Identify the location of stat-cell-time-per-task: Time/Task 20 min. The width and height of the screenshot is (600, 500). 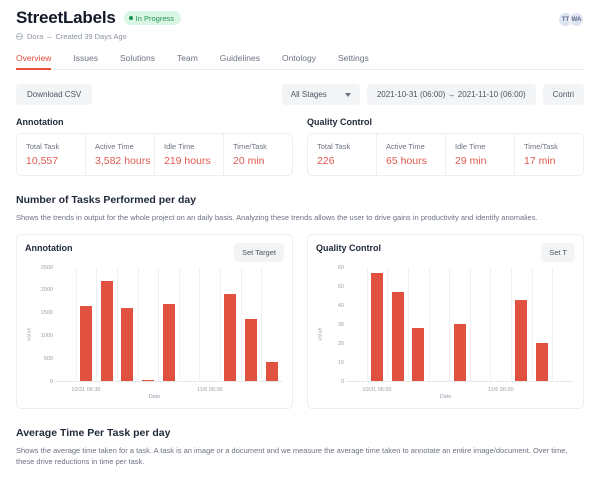
(258, 154).